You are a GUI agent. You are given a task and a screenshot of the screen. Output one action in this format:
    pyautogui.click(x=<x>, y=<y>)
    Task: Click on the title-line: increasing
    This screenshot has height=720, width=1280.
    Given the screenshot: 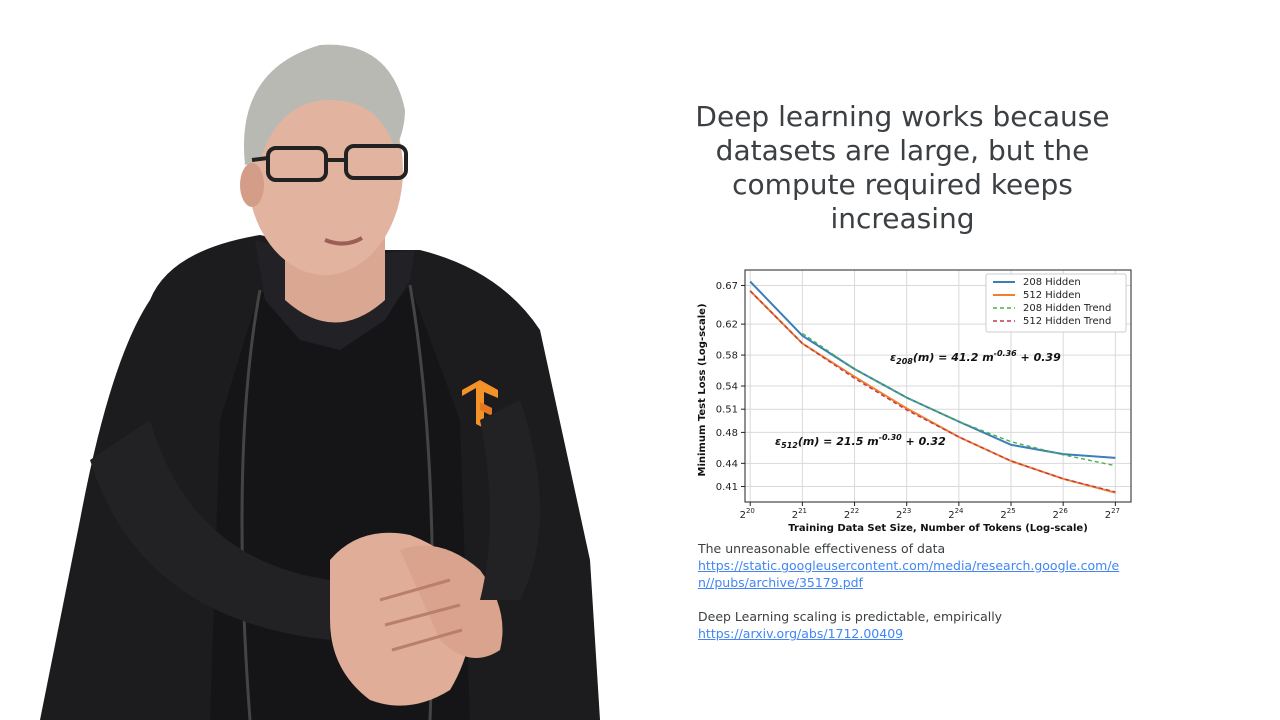 What is the action you would take?
    pyautogui.click(x=902, y=218)
    